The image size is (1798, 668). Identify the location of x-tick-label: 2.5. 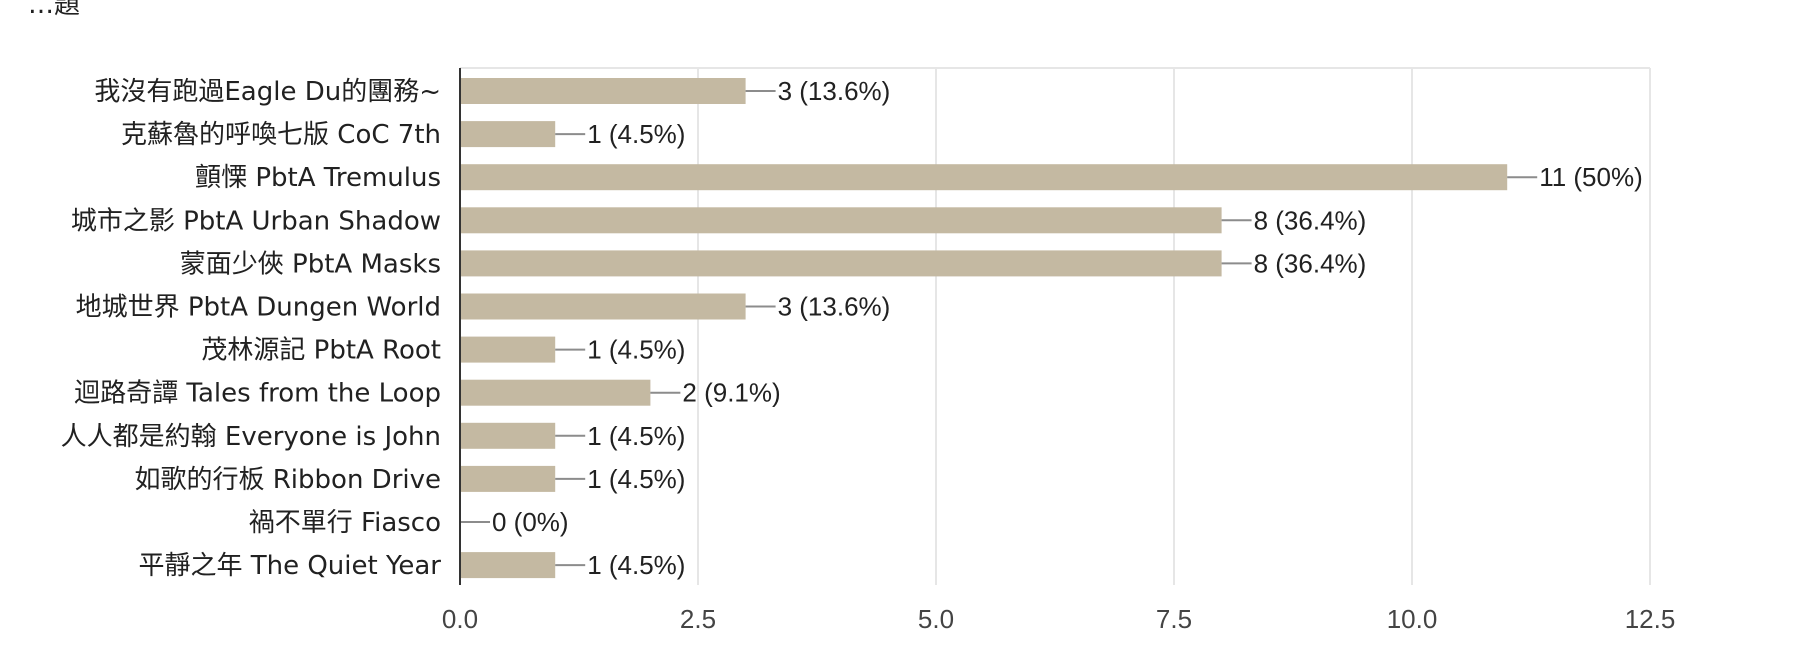
(698, 619).